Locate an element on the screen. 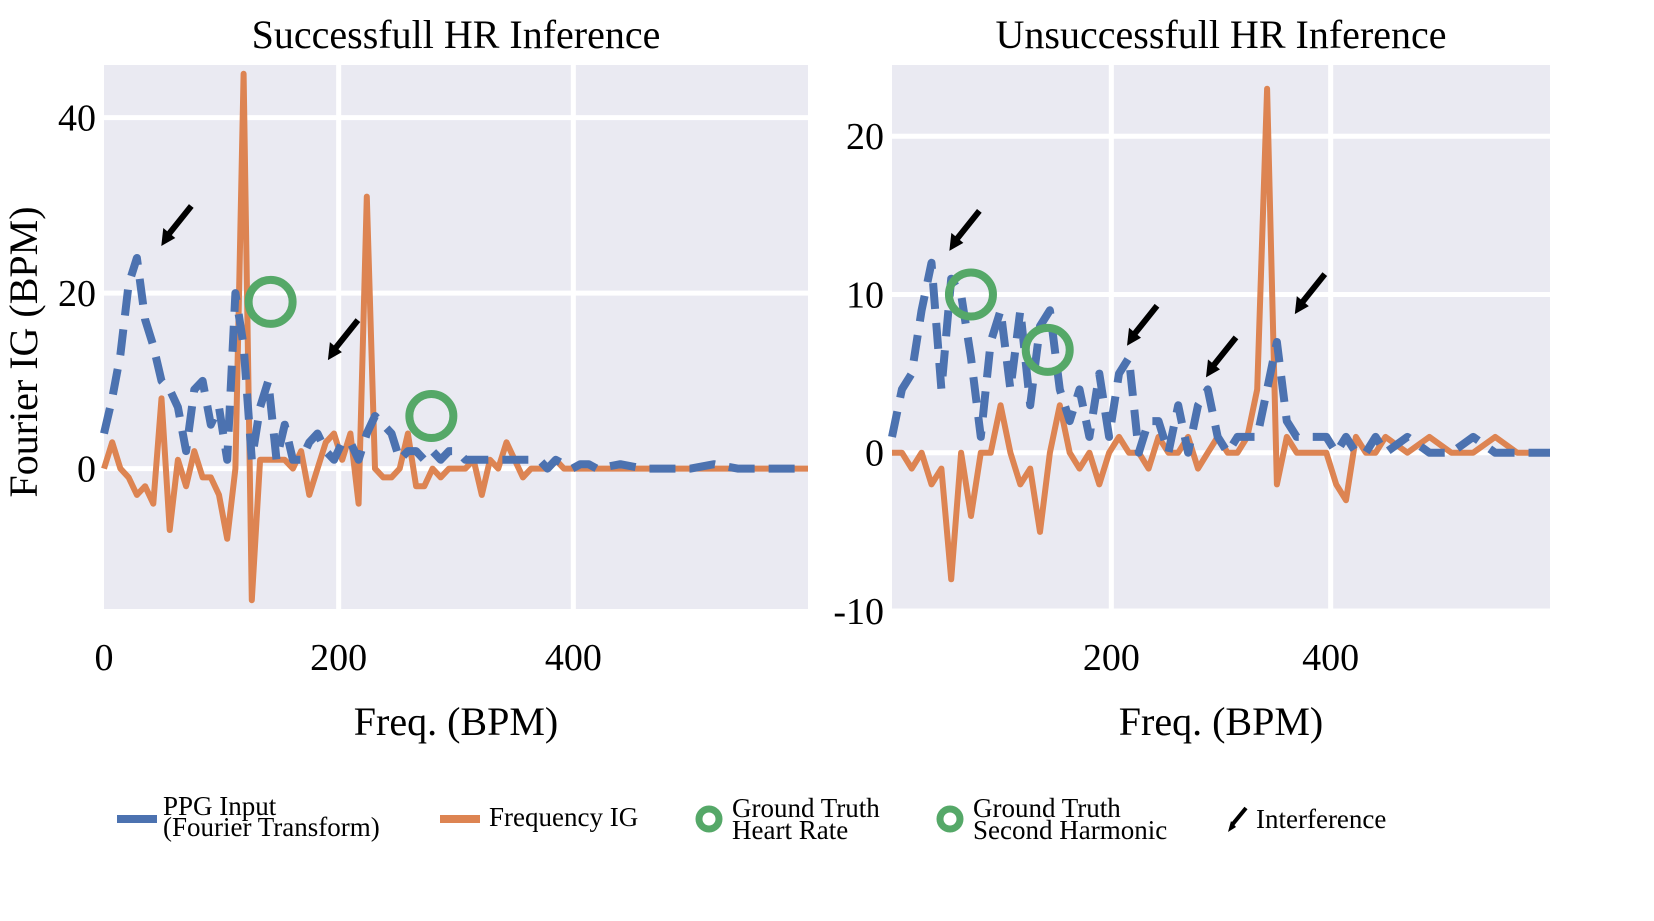  legend-gt-heart-rate-marker is located at coordinates (709, 819).